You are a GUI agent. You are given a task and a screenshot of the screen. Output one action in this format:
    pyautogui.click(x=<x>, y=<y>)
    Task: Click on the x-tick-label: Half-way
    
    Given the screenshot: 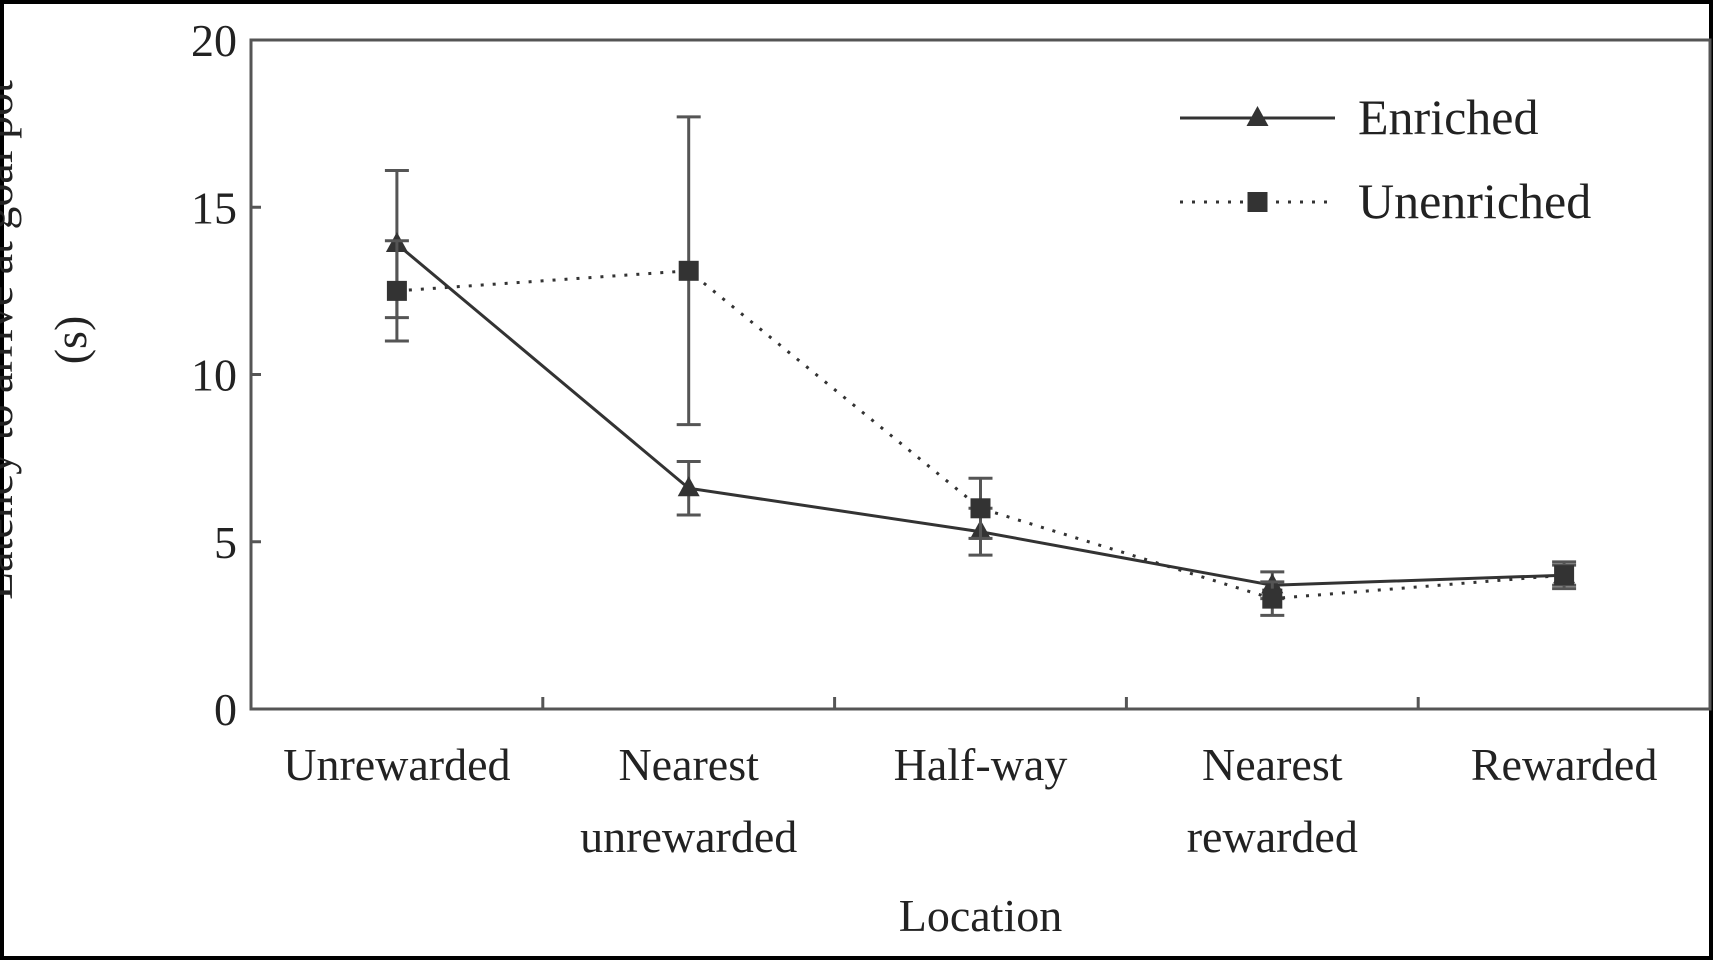 What is the action you would take?
    pyautogui.click(x=980, y=764)
    